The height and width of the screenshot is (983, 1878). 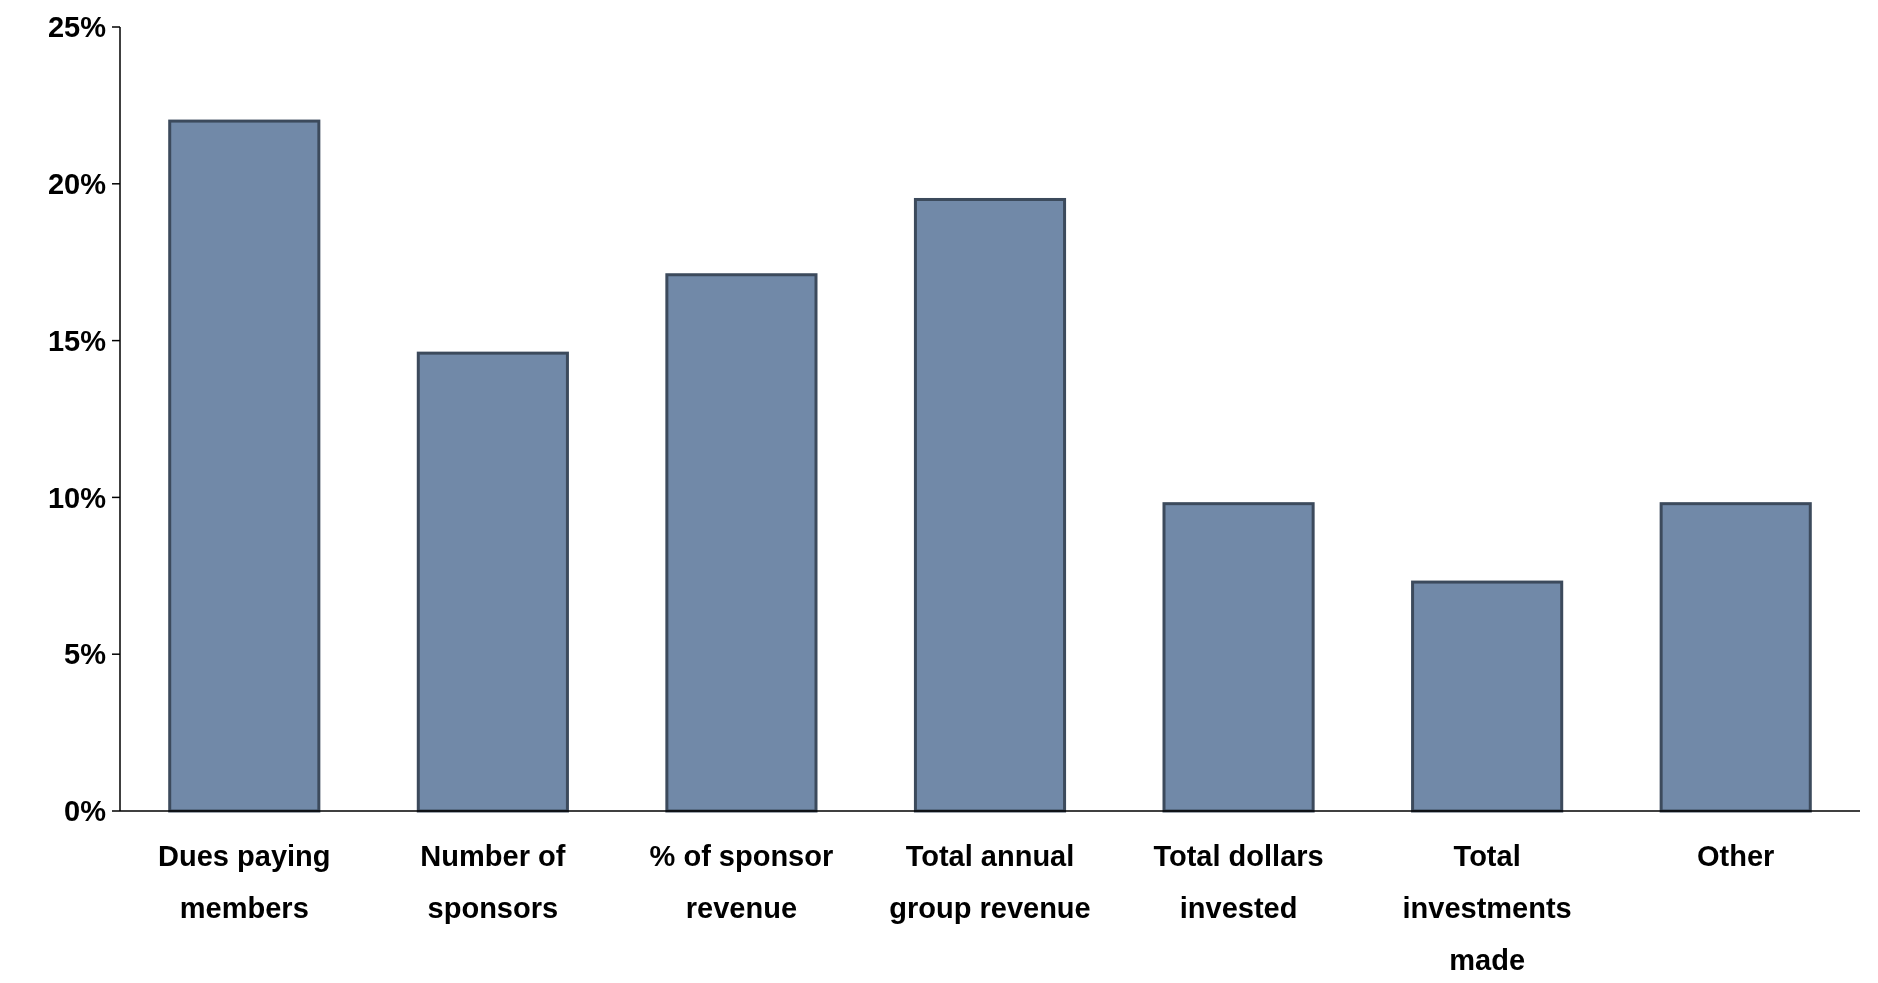 I want to click on x-tick-label: % of sponsor revenue, so click(x=741, y=882).